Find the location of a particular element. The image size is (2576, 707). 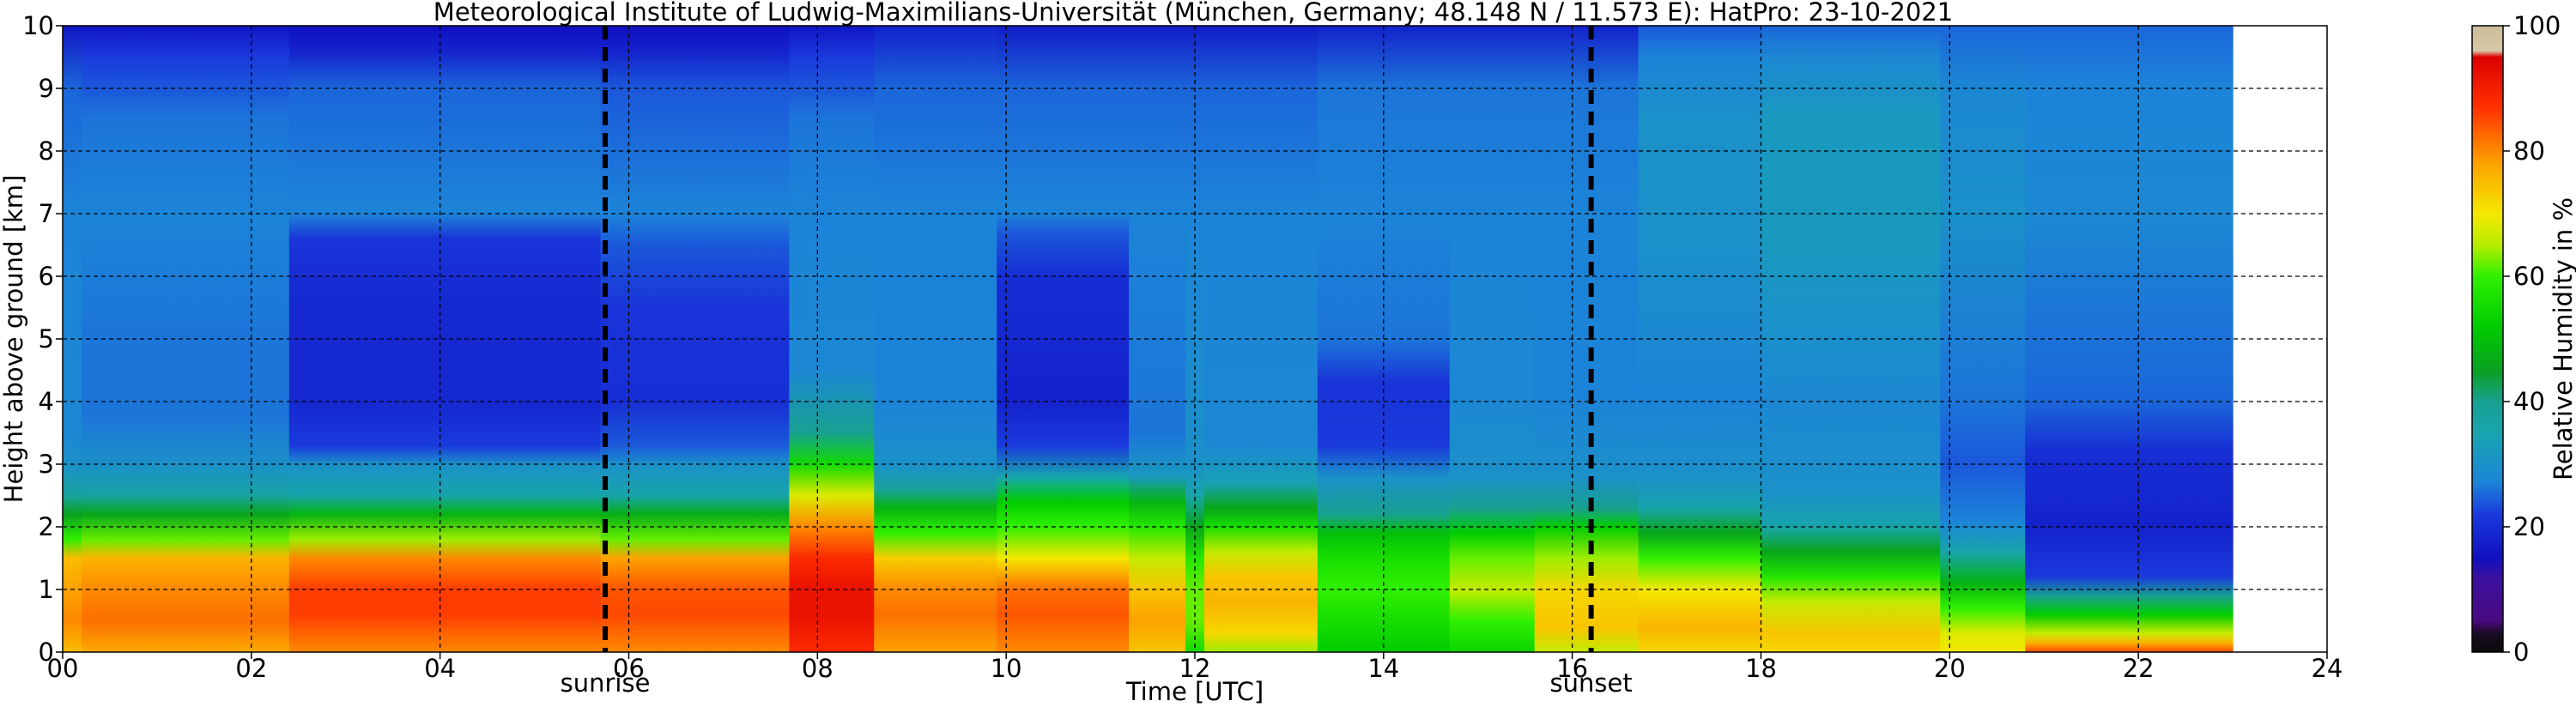

colorbar-ticks: 0 20 40 60 80 100 is located at coordinates (2532, 339).